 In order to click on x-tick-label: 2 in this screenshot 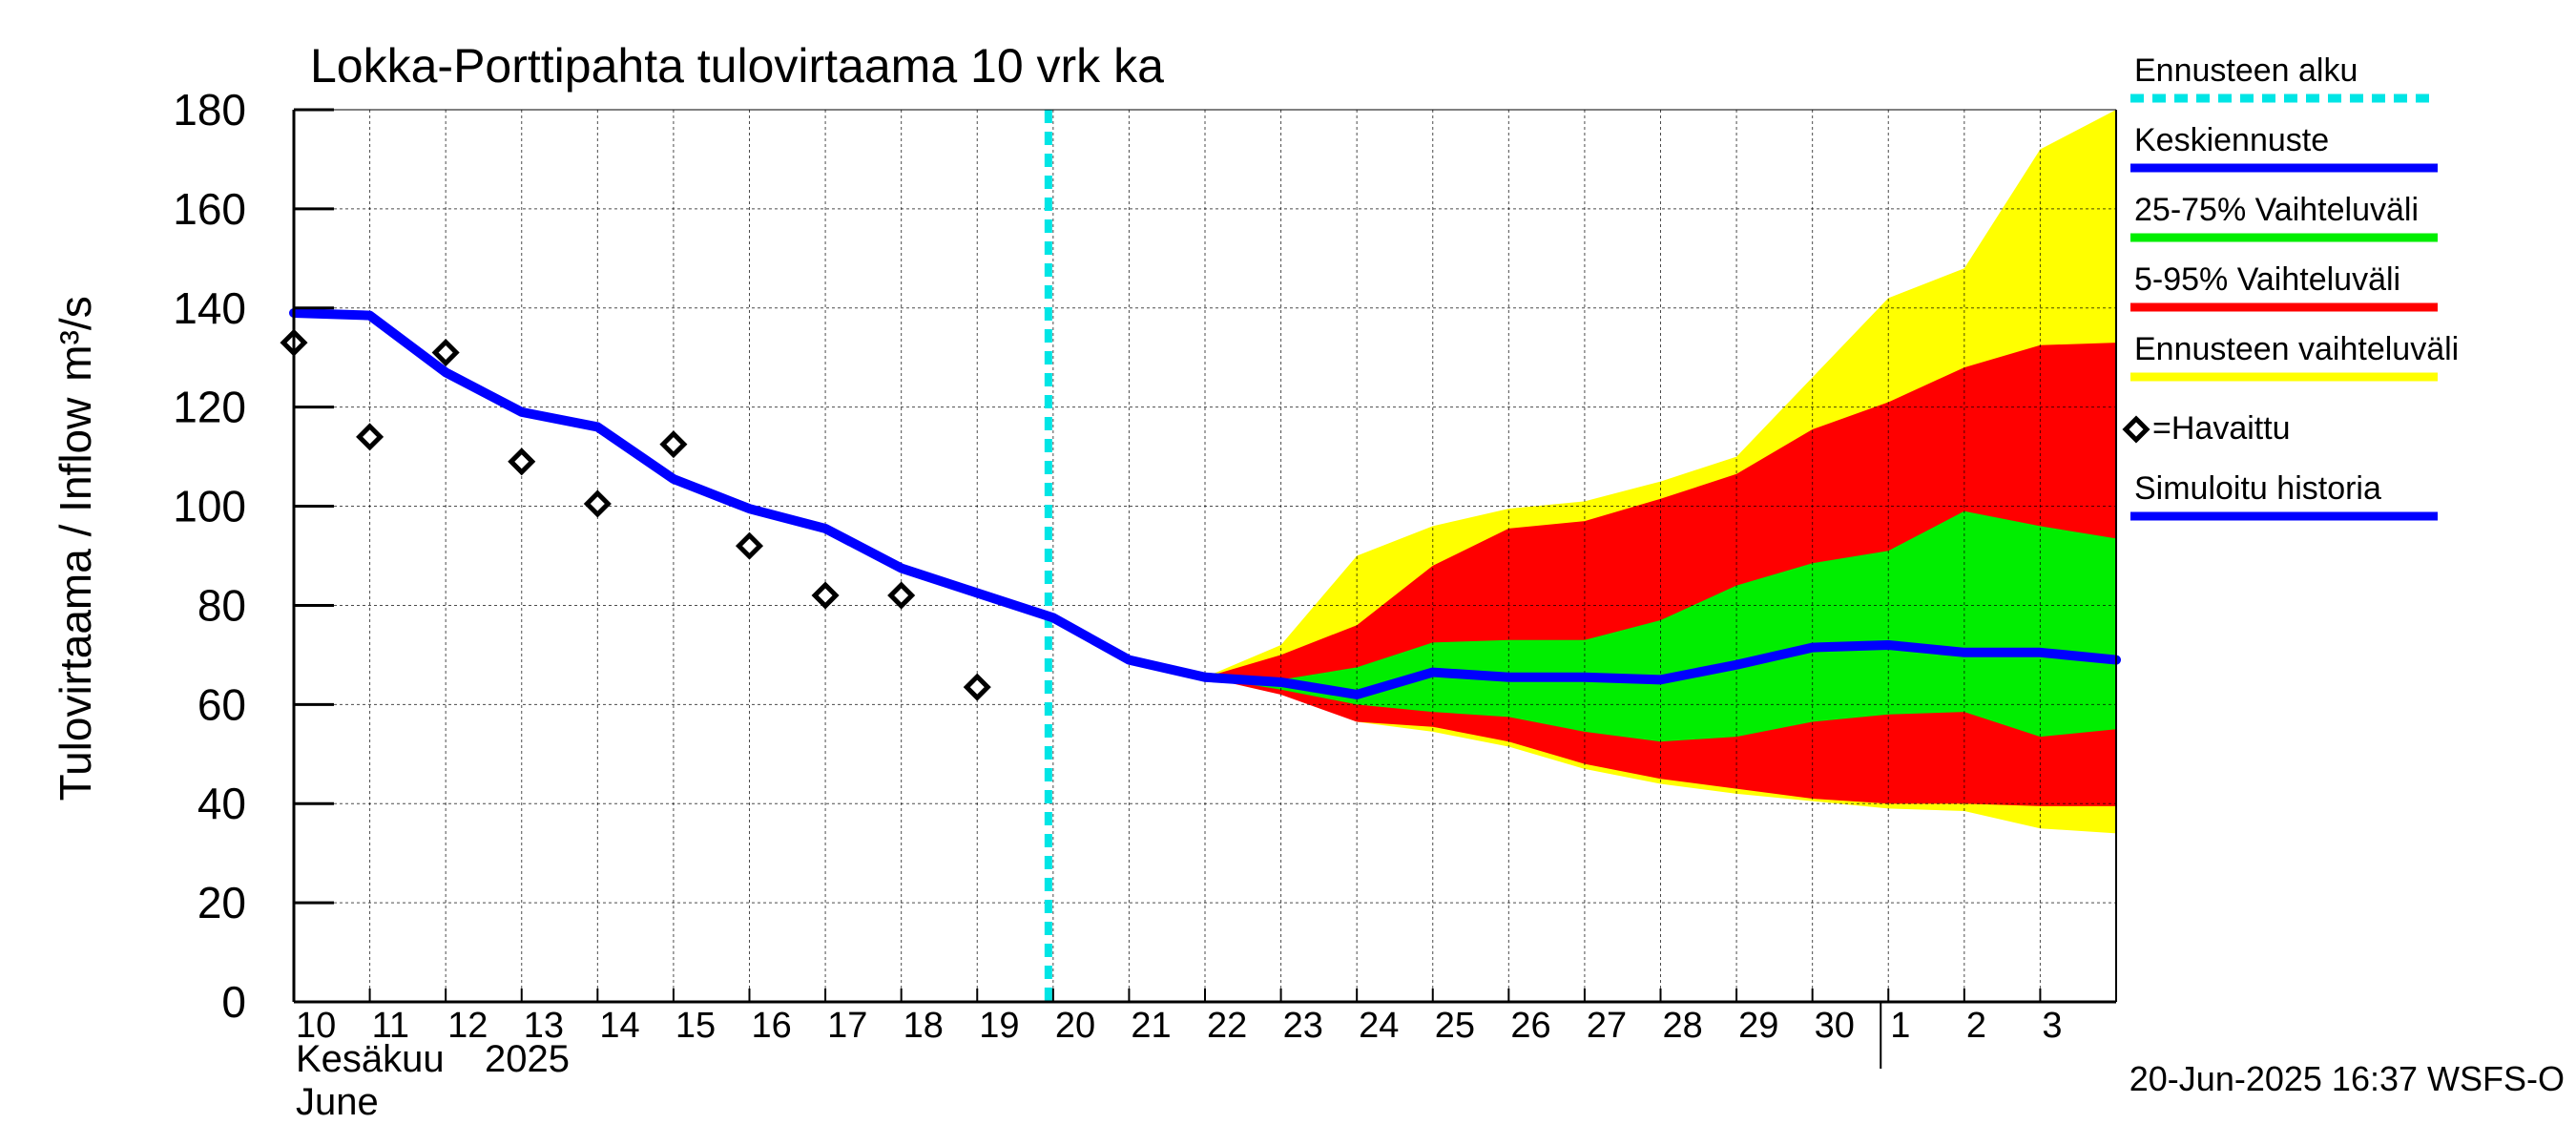, I will do `click(1976, 1026)`.